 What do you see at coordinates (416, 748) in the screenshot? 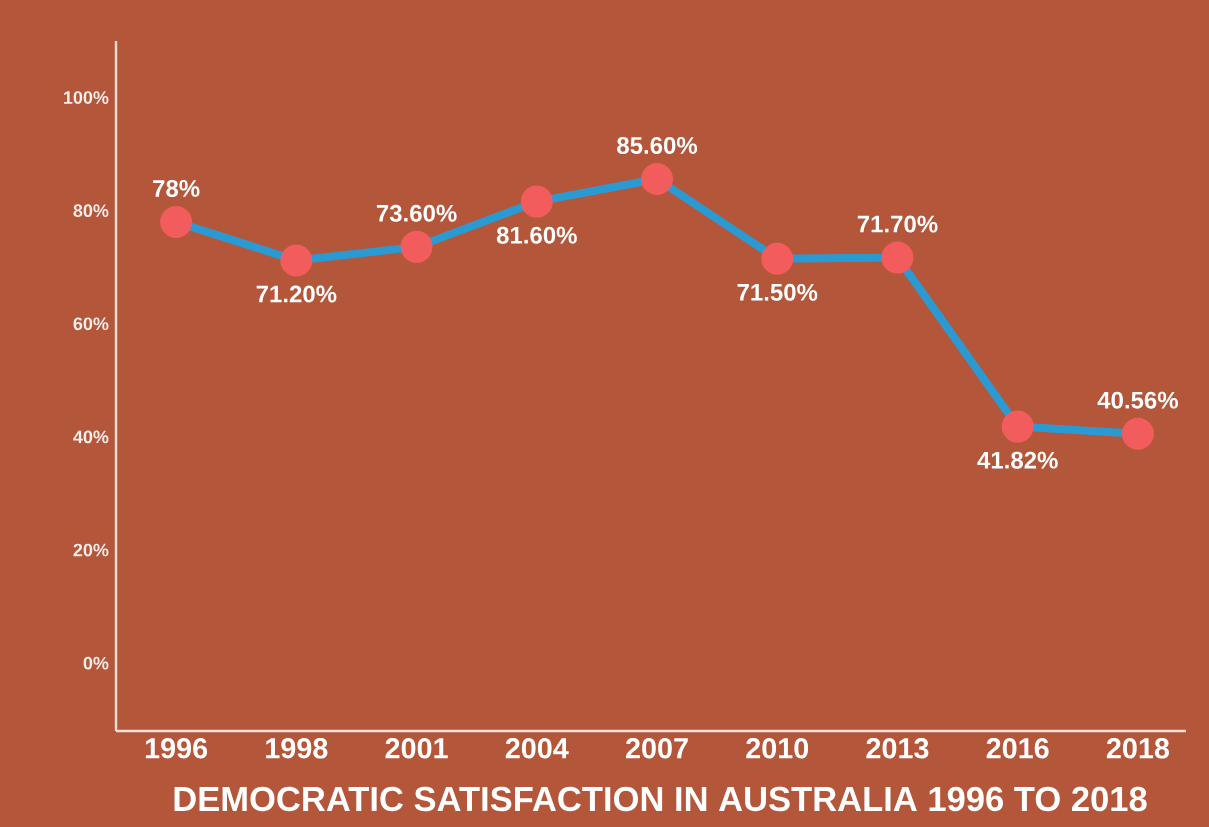
I see `x-tick-label: 2001` at bounding box center [416, 748].